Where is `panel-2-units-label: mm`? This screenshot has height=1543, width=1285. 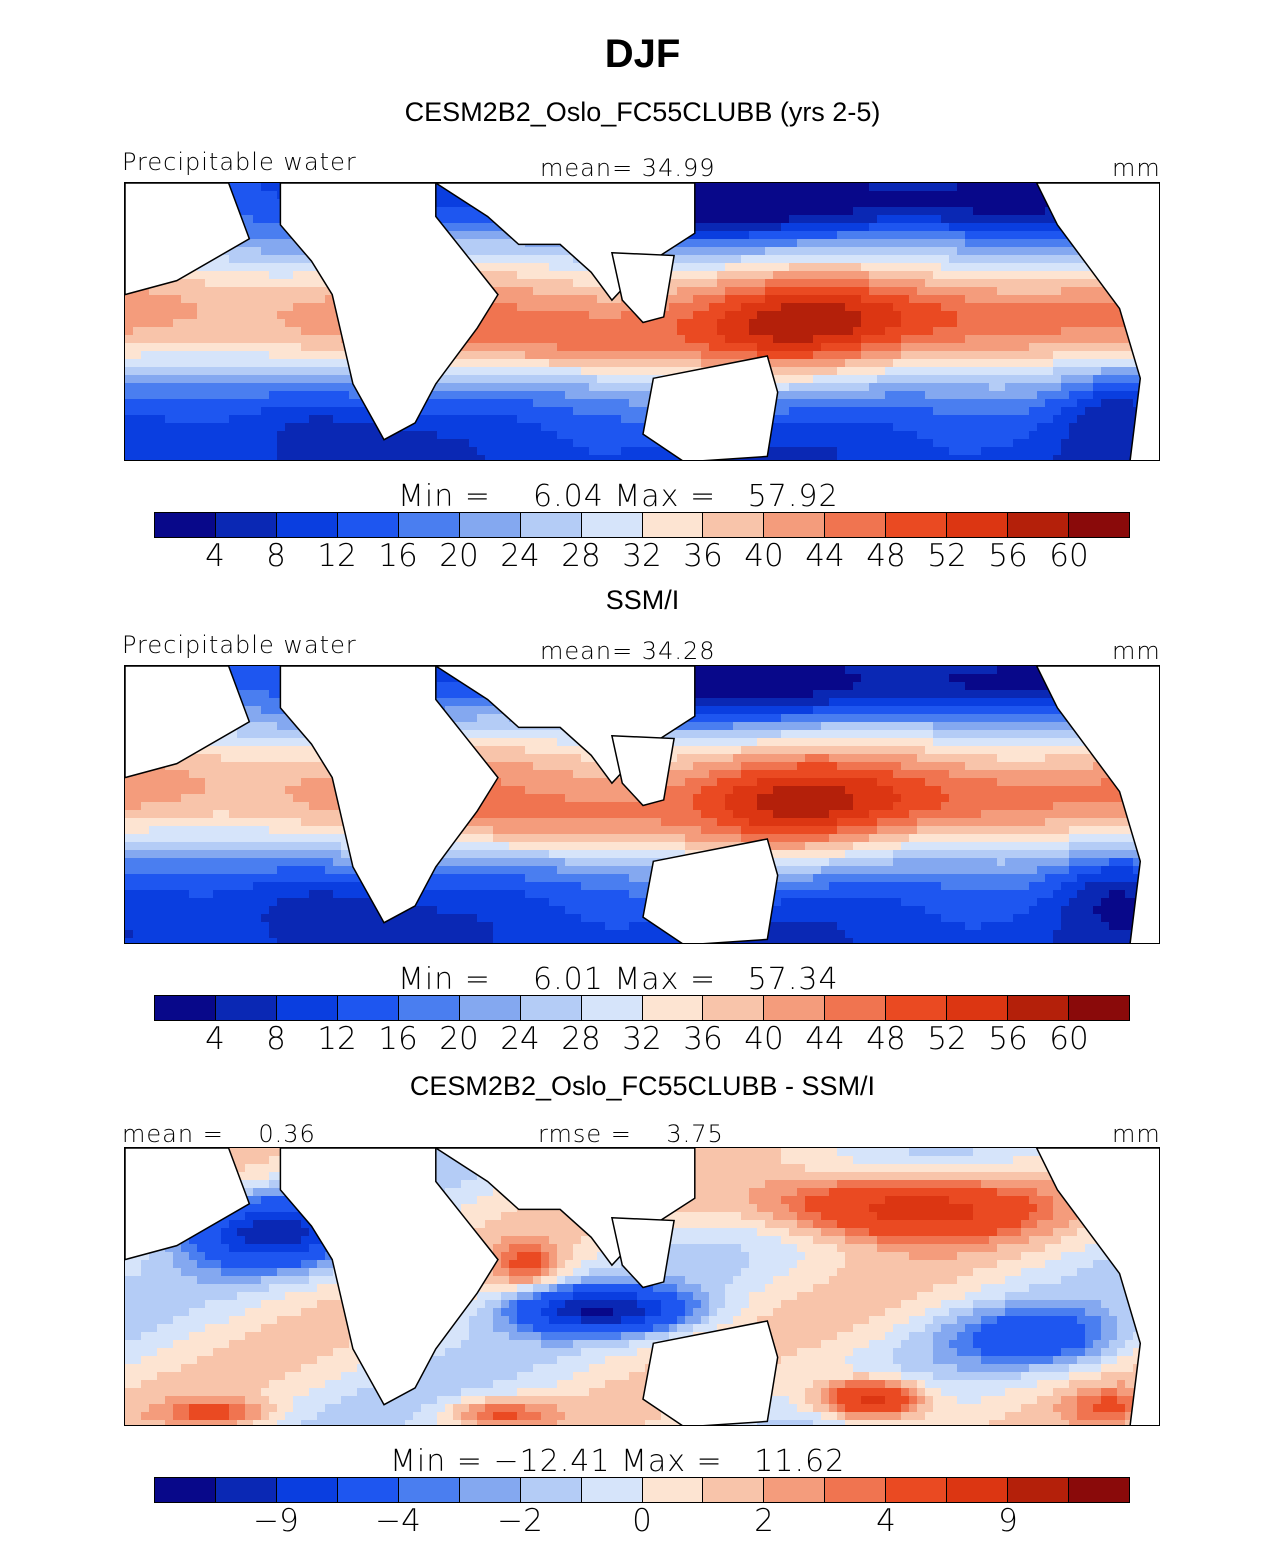
panel-2-units-label: mm is located at coordinates (1136, 651).